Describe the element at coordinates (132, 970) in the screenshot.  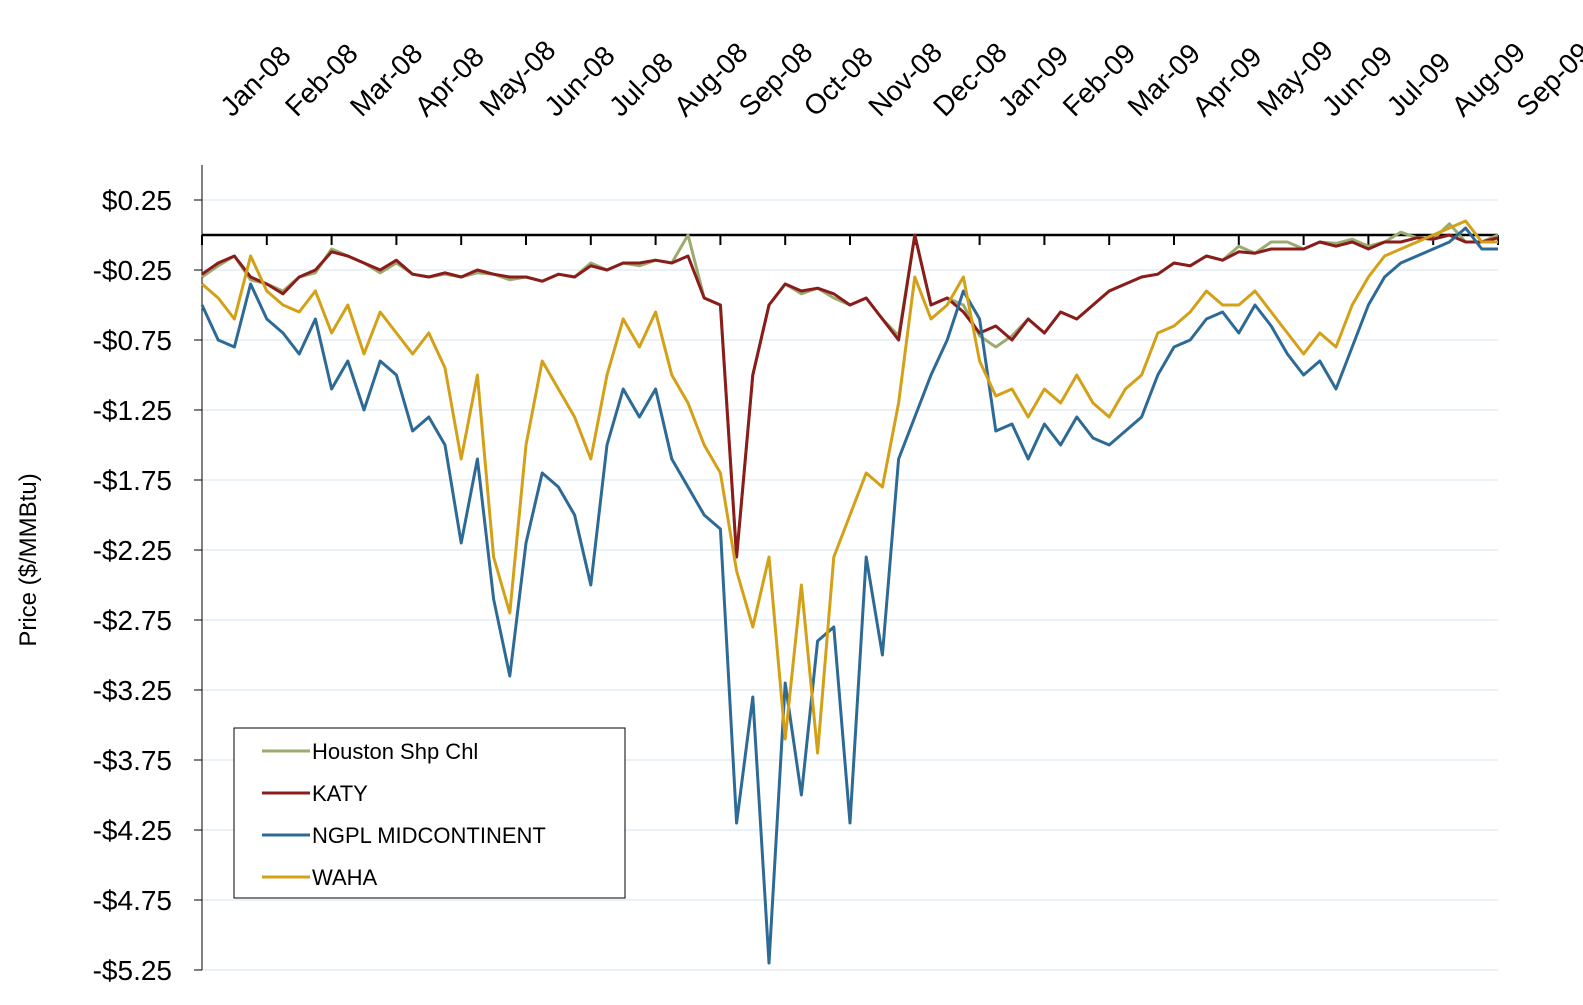
I see `y-tick-label: -$5.25` at that location.